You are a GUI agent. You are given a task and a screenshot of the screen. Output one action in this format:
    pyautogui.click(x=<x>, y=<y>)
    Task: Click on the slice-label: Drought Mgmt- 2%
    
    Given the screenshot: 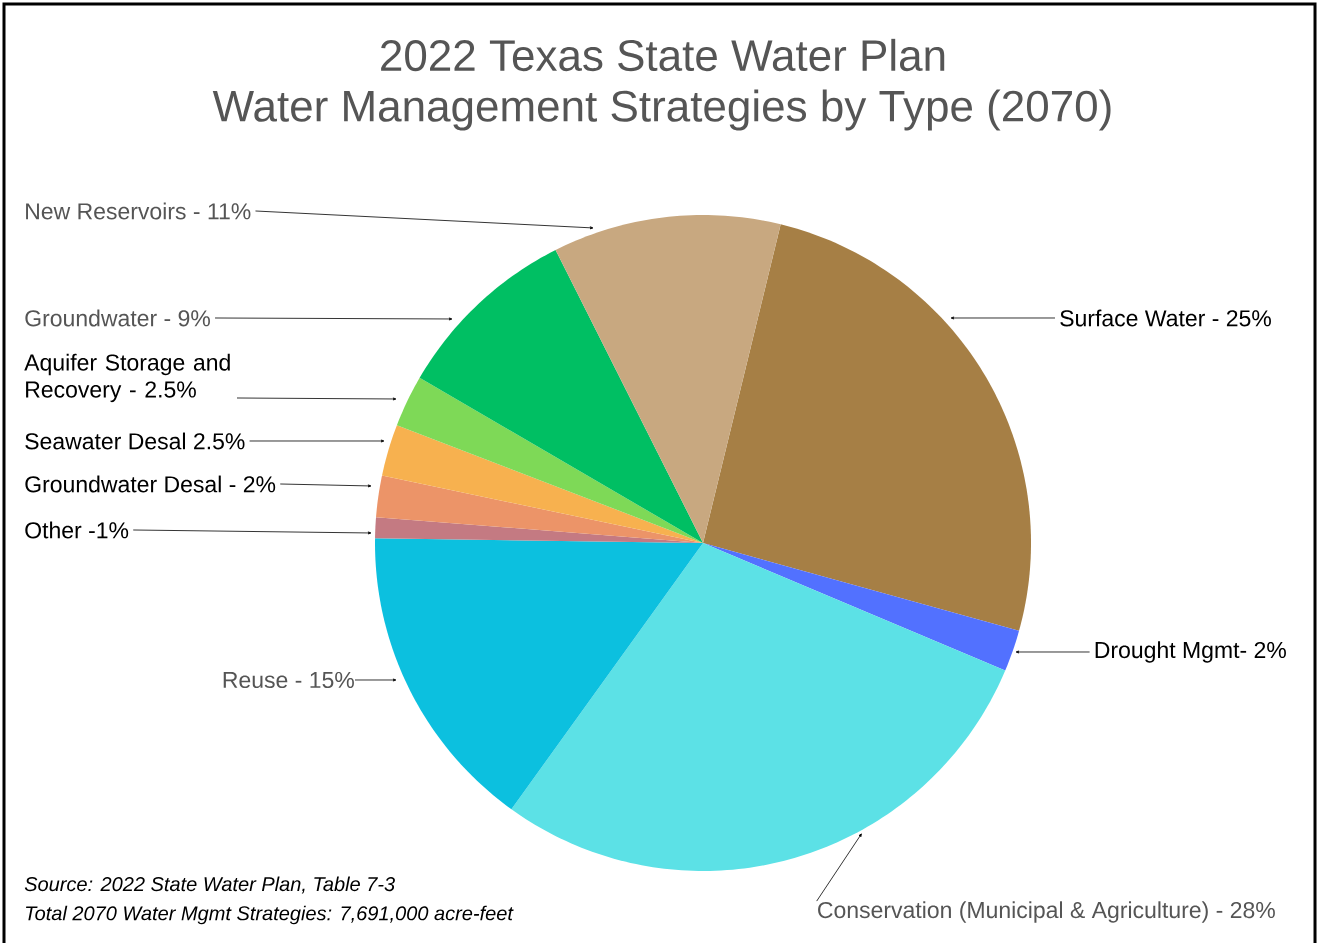 What is the action you would take?
    pyautogui.click(x=1190, y=652)
    